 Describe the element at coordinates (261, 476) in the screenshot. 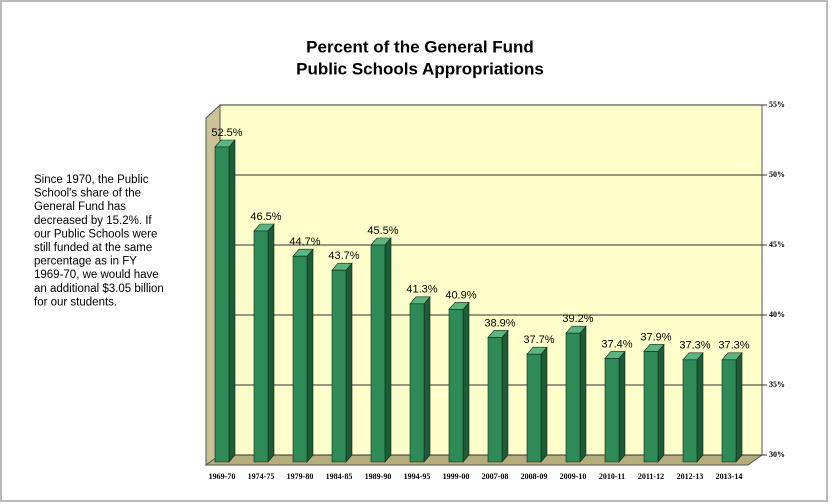

I see `x-tick-label: 1974-75` at that location.